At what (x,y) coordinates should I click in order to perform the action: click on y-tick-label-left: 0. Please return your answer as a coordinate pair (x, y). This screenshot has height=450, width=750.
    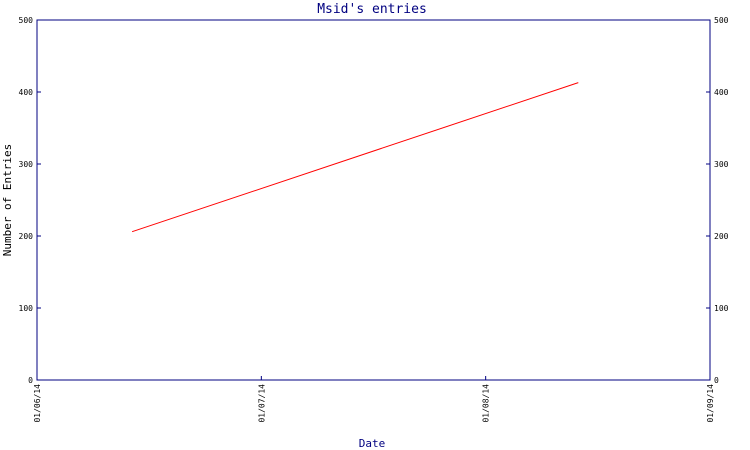
    Looking at the image, I should click on (30, 380).